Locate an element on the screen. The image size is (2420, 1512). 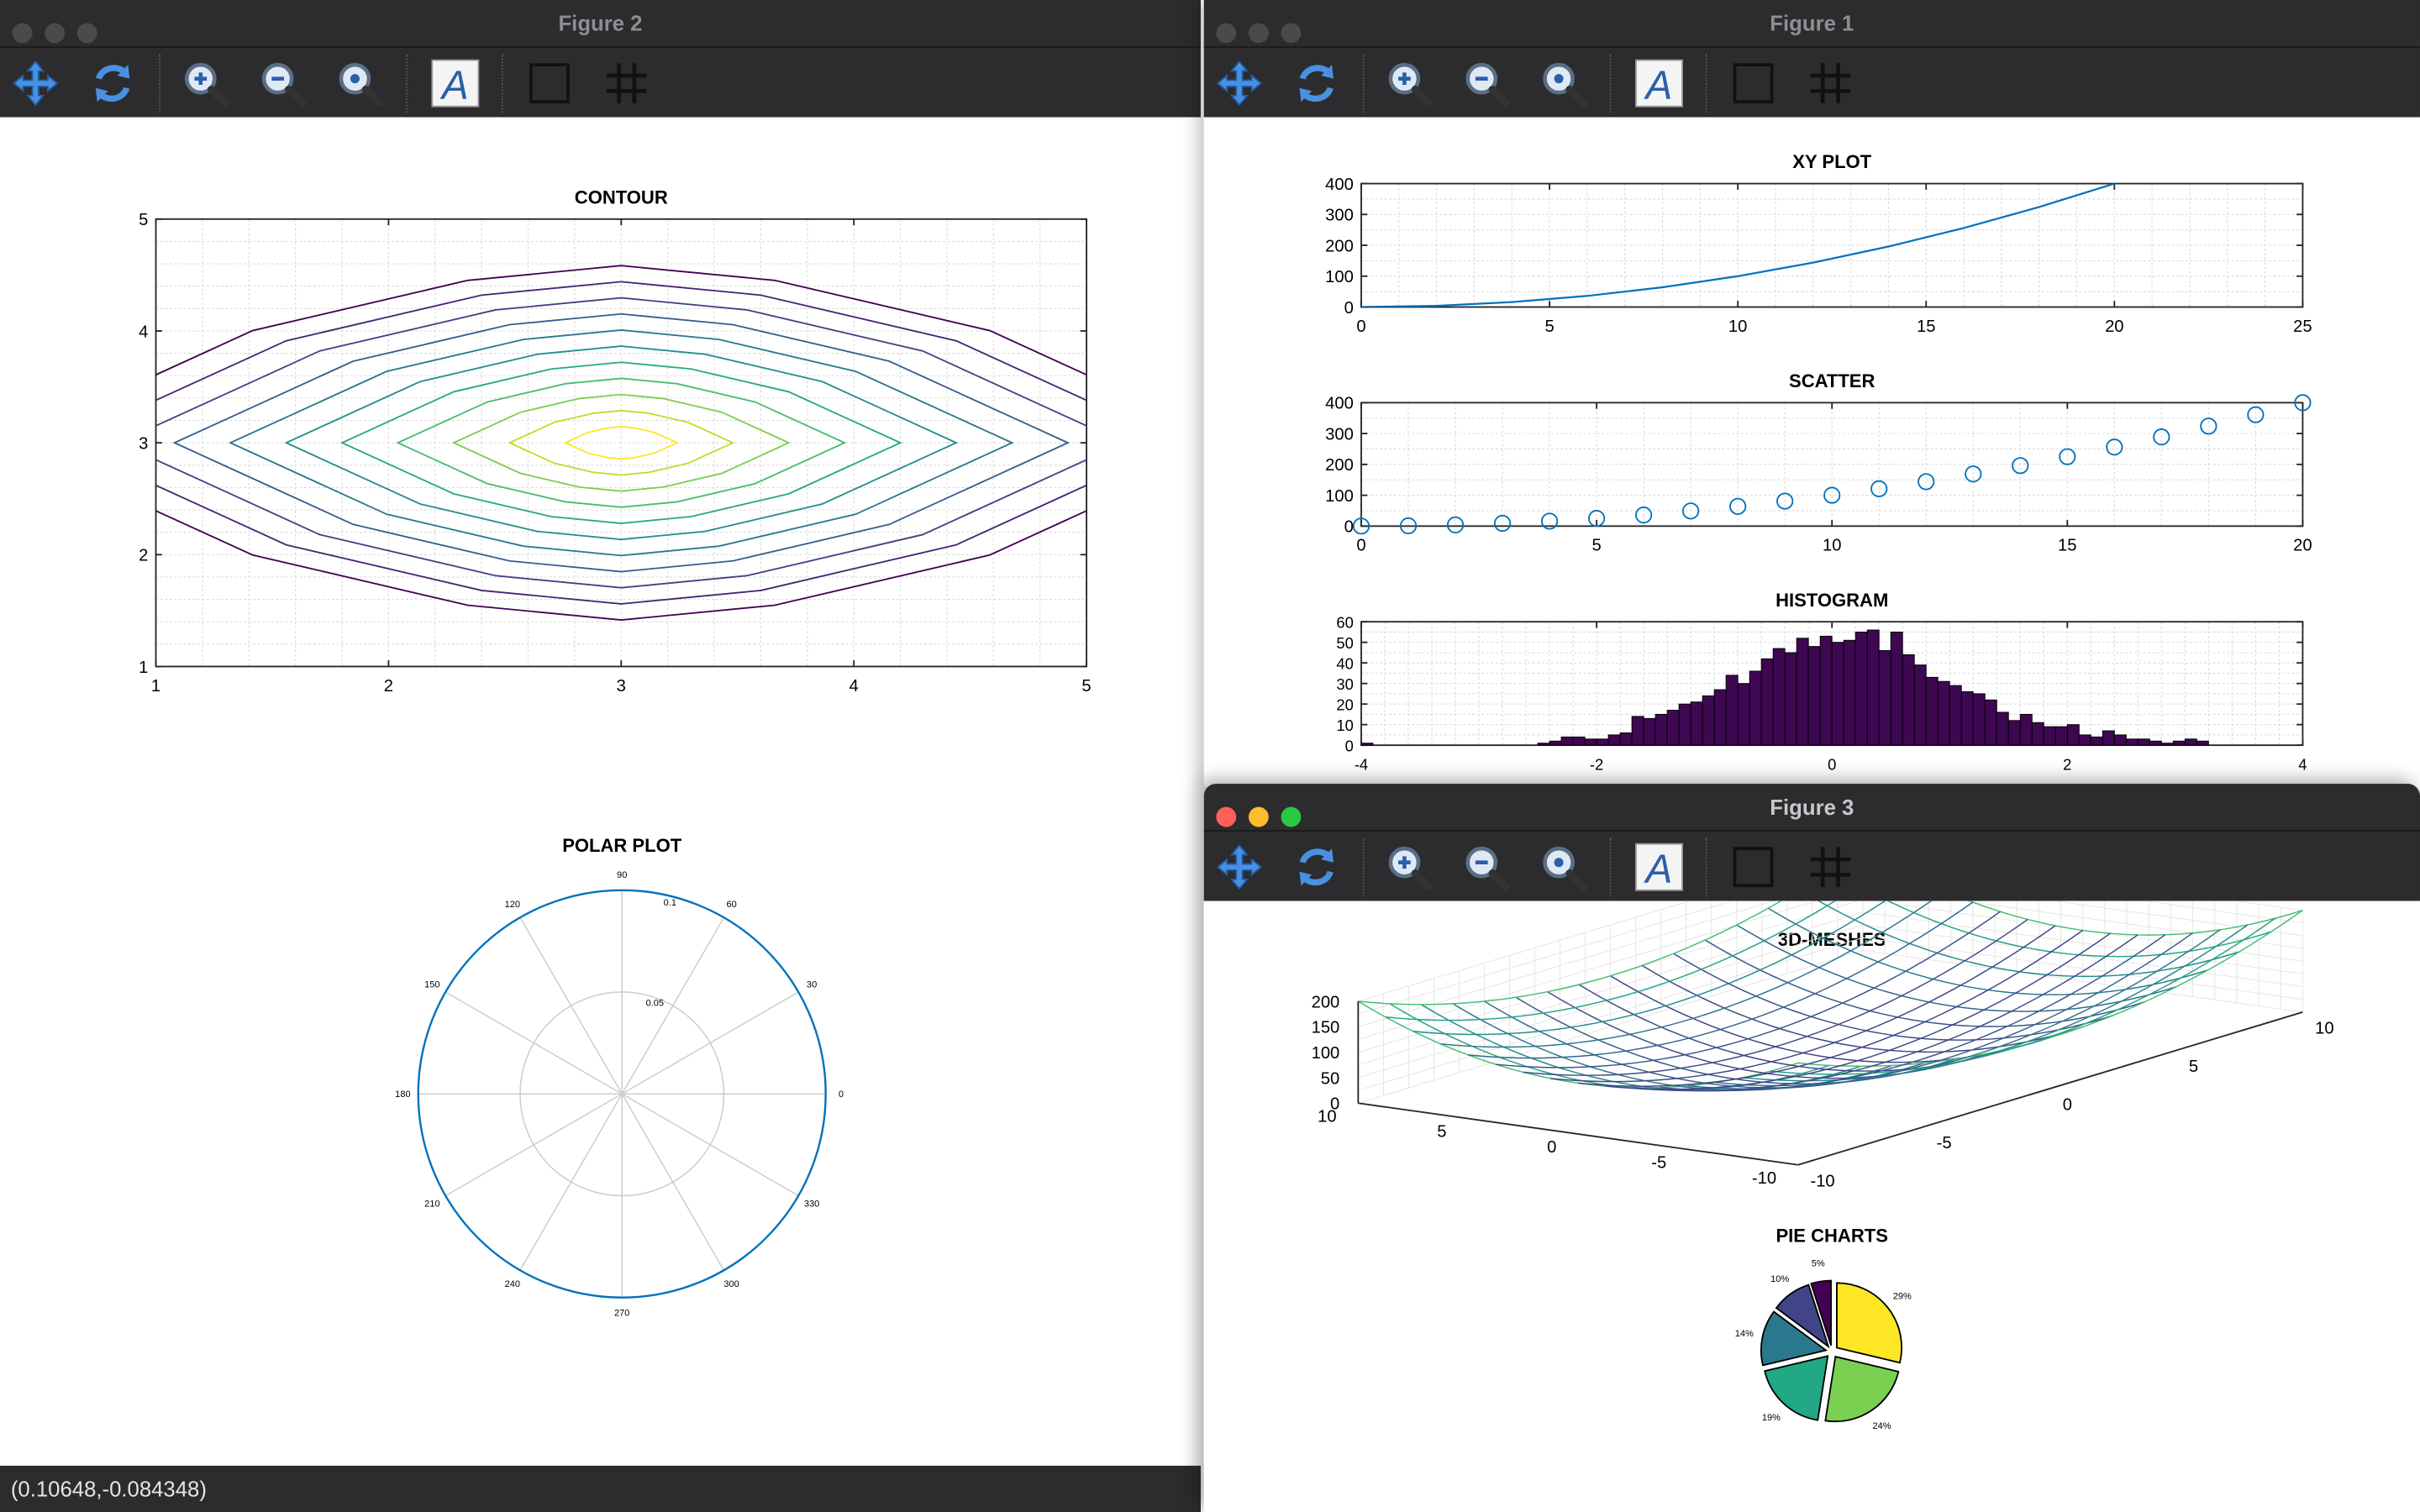
figure2-toolbar: A is located at coordinates (600, 82).